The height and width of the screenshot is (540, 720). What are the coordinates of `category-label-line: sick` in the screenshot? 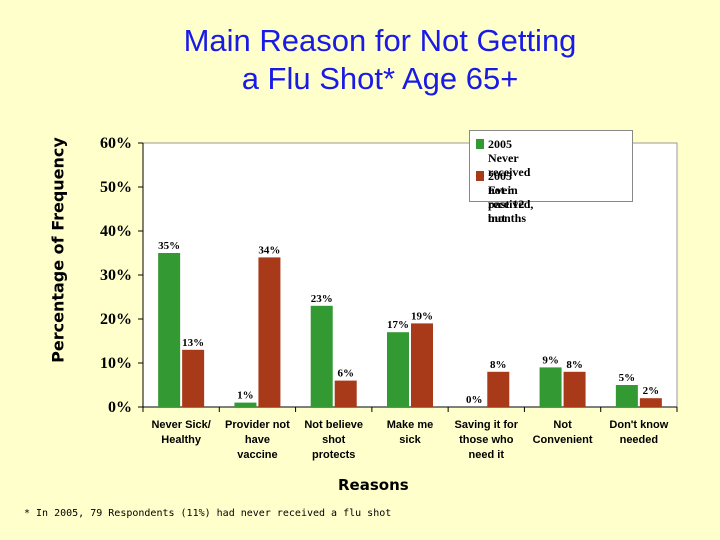 It's located at (410, 440).